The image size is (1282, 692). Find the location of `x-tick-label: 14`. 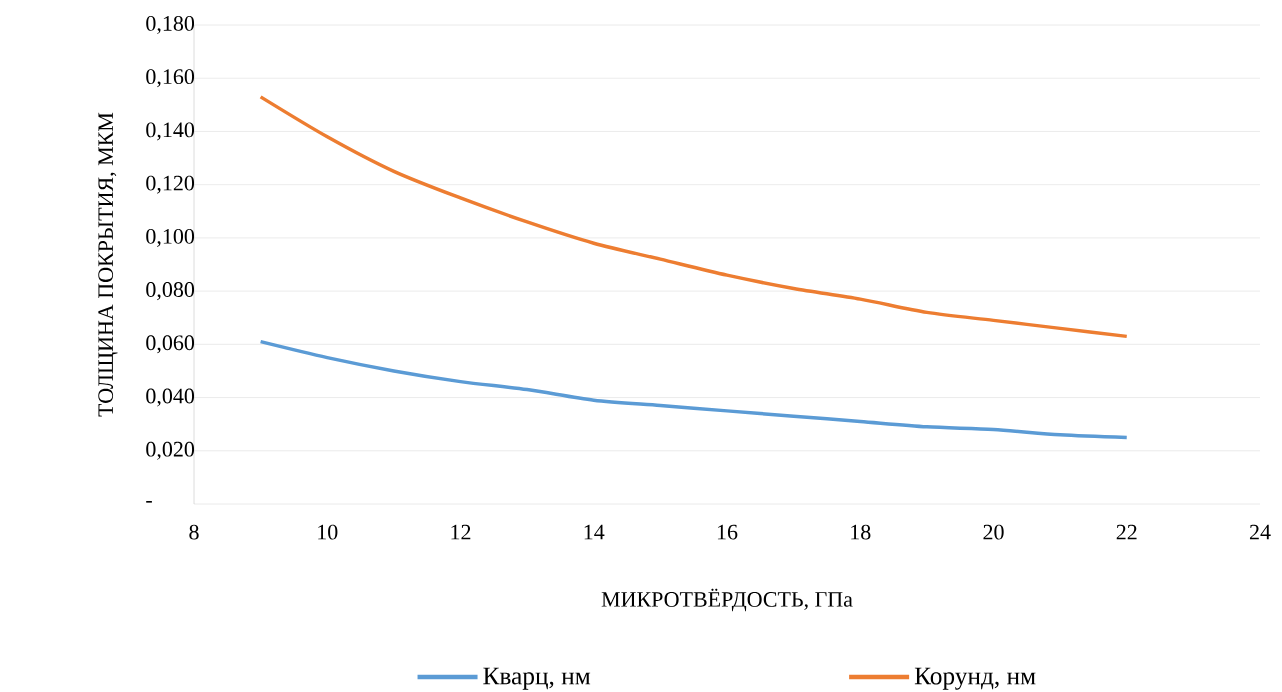

x-tick-label: 14 is located at coordinates (594, 532).